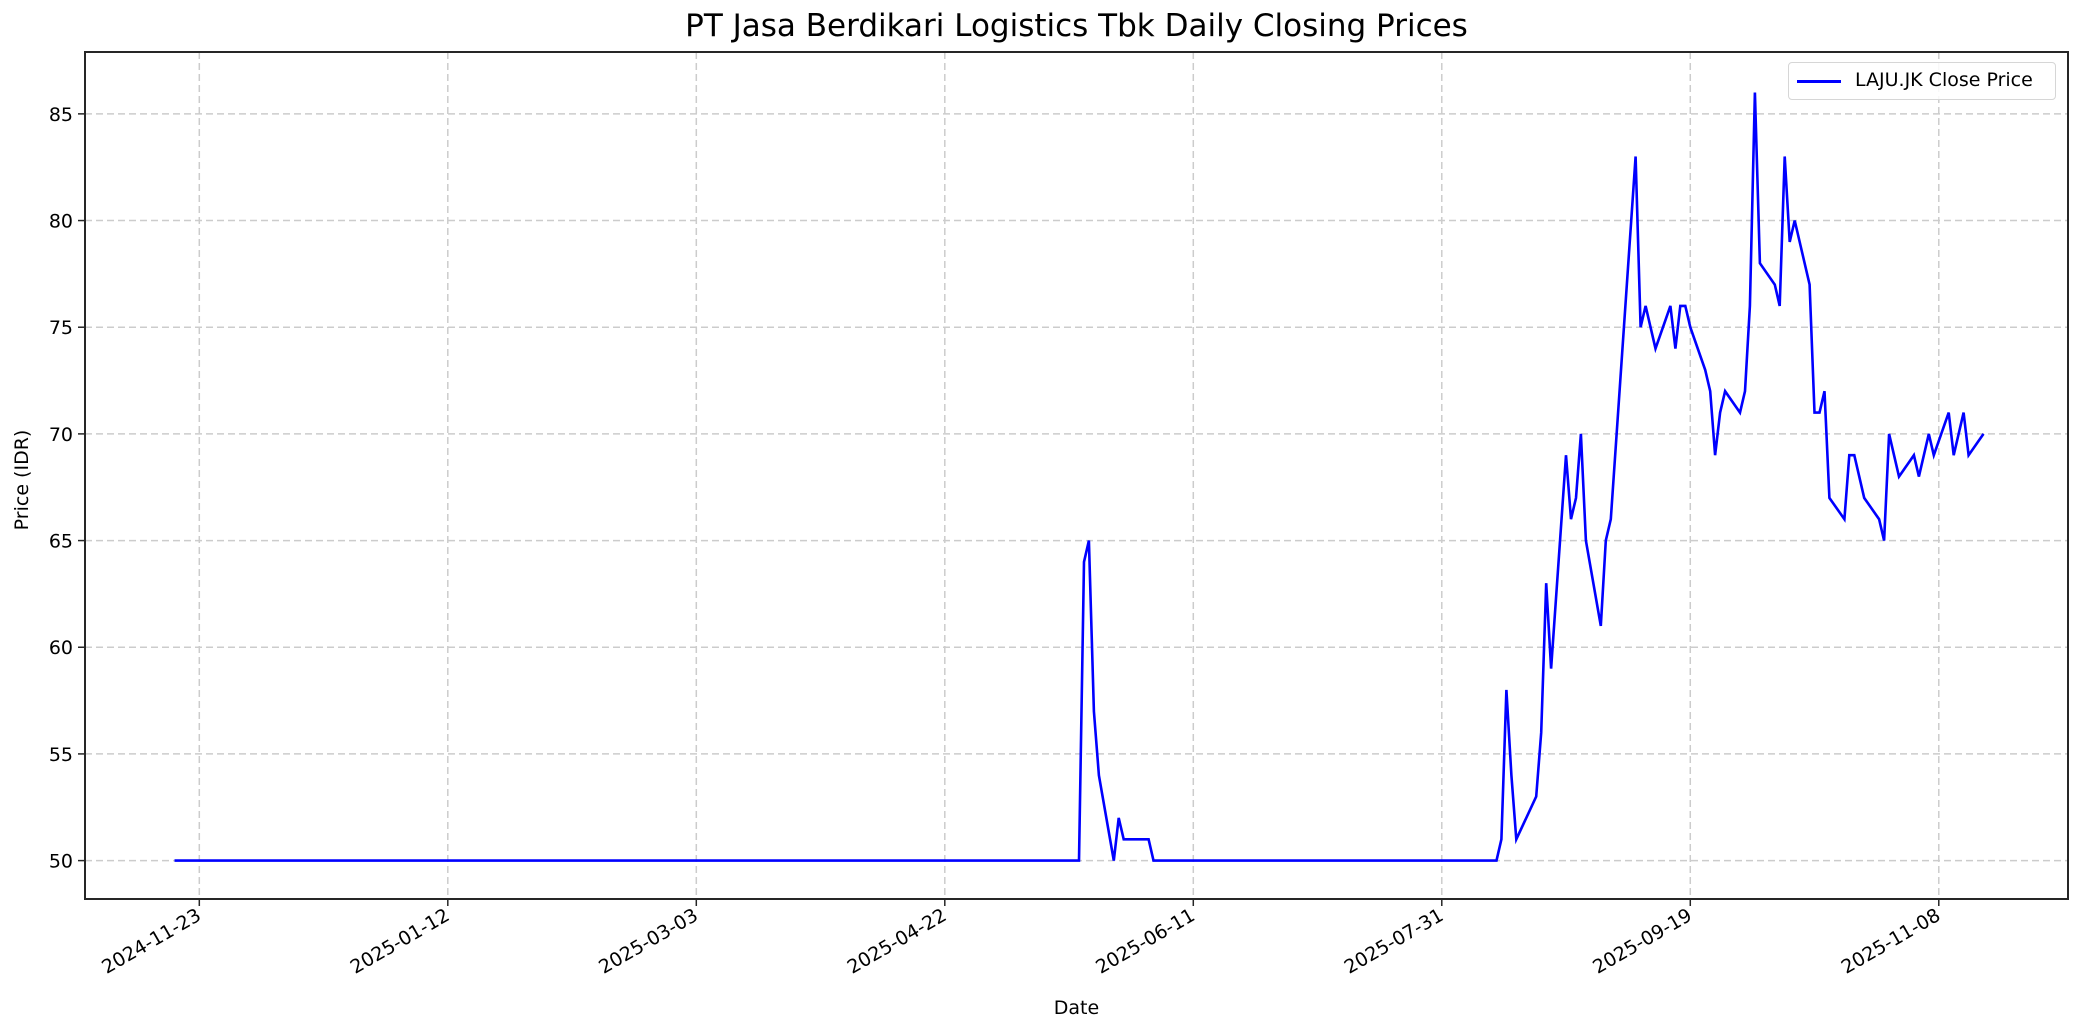  I want to click on legend-line-swatch, so click(1819, 81).